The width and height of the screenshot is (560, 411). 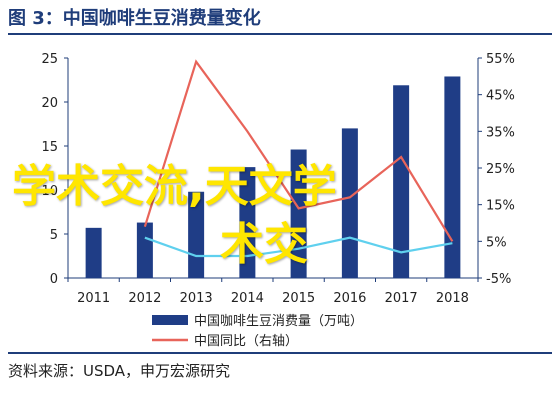 What do you see at coordinates (246, 341) in the screenshot?
I see `legend-label: 中国同比（右轴）` at bounding box center [246, 341].